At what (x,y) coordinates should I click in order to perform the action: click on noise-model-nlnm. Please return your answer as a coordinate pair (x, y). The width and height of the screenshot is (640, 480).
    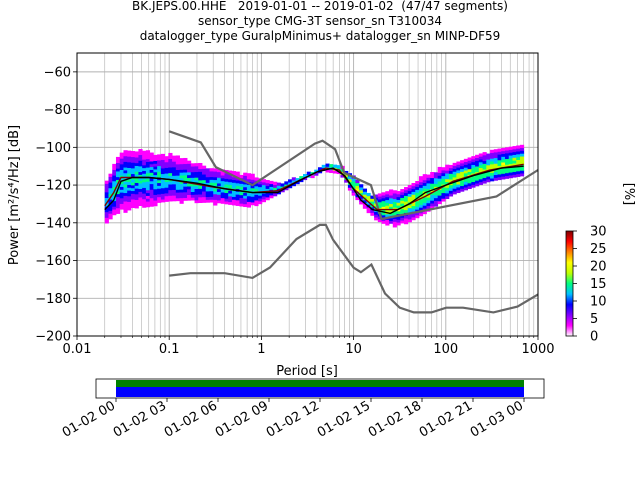
    Looking at the image, I should click on (353, 268).